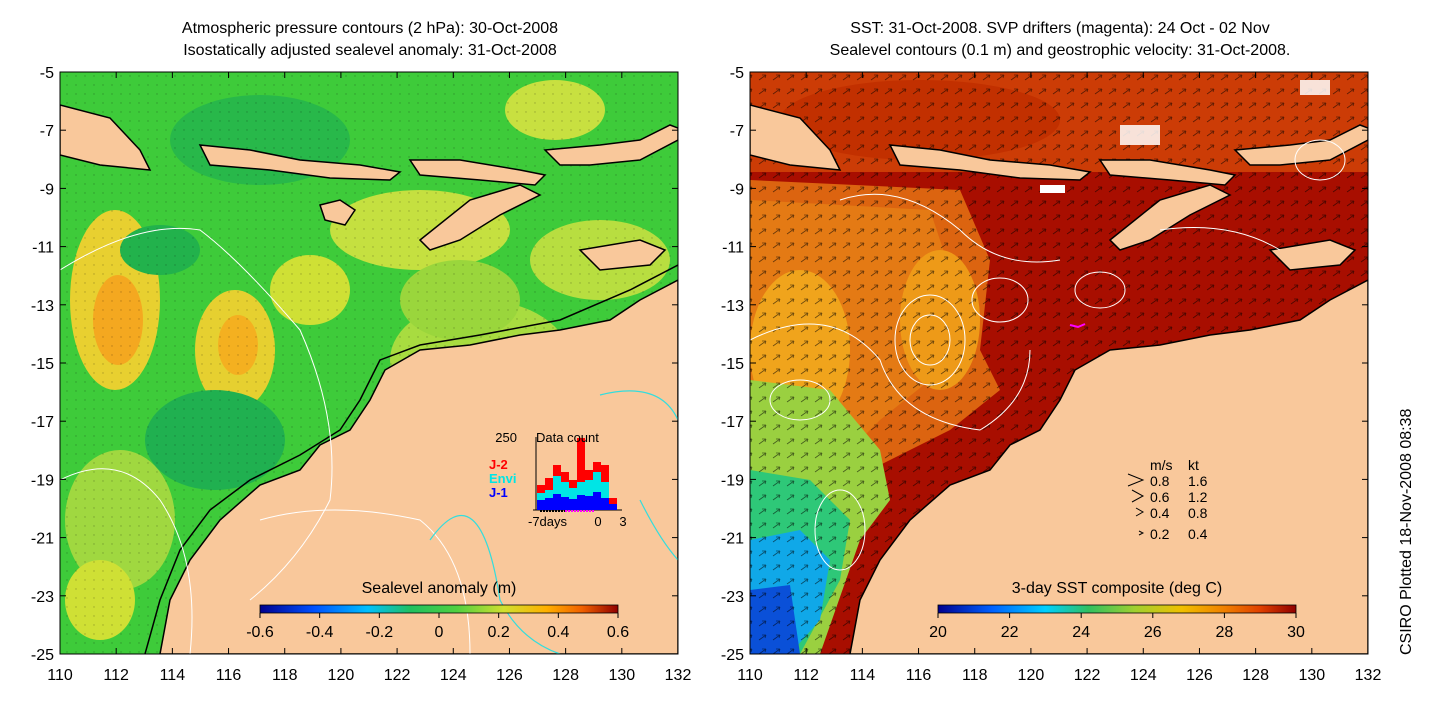 Image resolution: width=1440 pixels, height=720 pixels. What do you see at coordinates (502, 478) in the screenshot?
I see `inset-legend-envi: Envi` at bounding box center [502, 478].